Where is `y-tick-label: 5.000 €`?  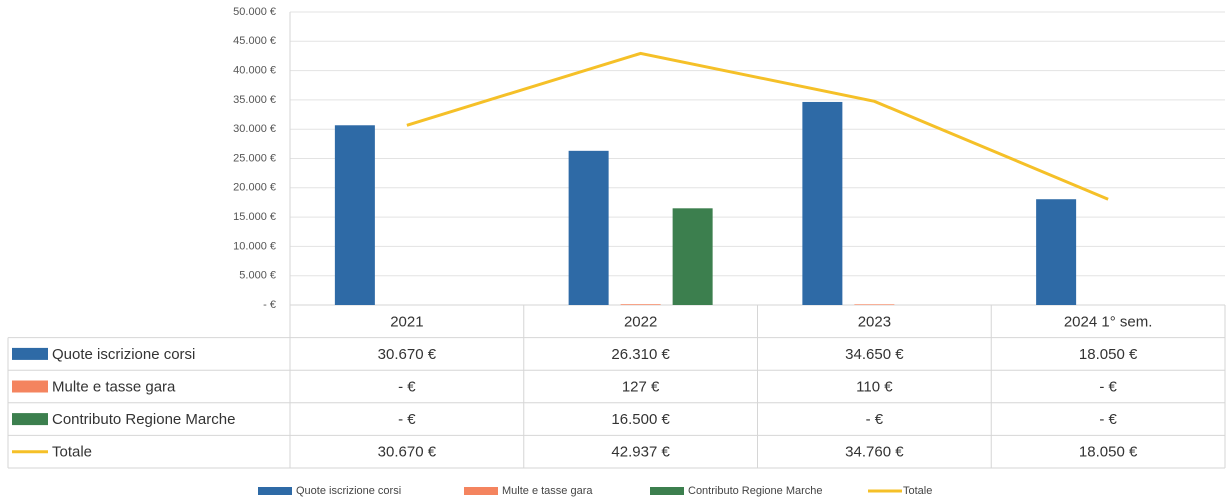 y-tick-label: 5.000 € is located at coordinates (257, 276).